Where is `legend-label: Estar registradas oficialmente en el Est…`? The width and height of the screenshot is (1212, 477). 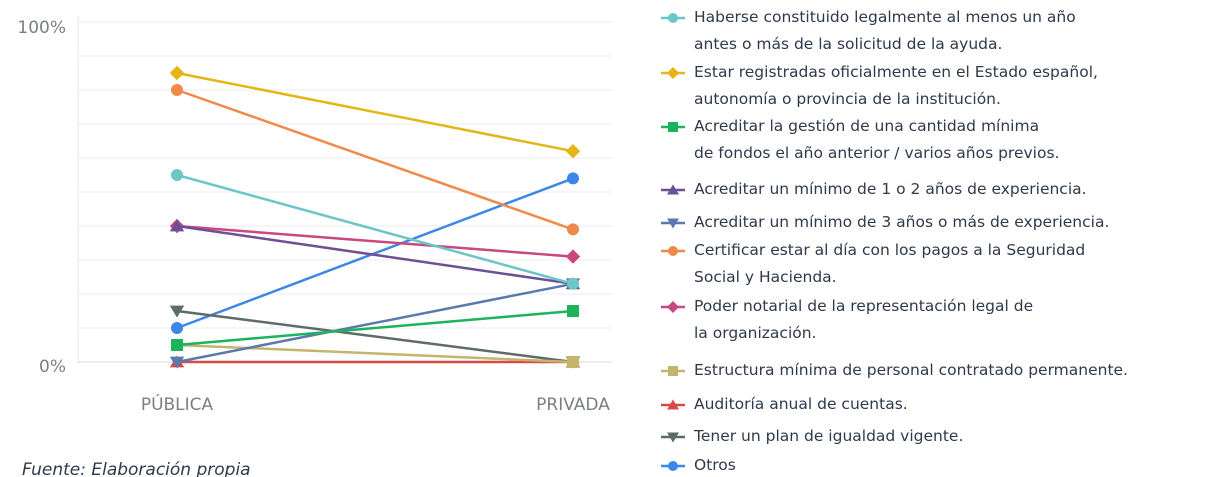
legend-label: Estar registradas oficialmente en el Est… is located at coordinates (896, 85).